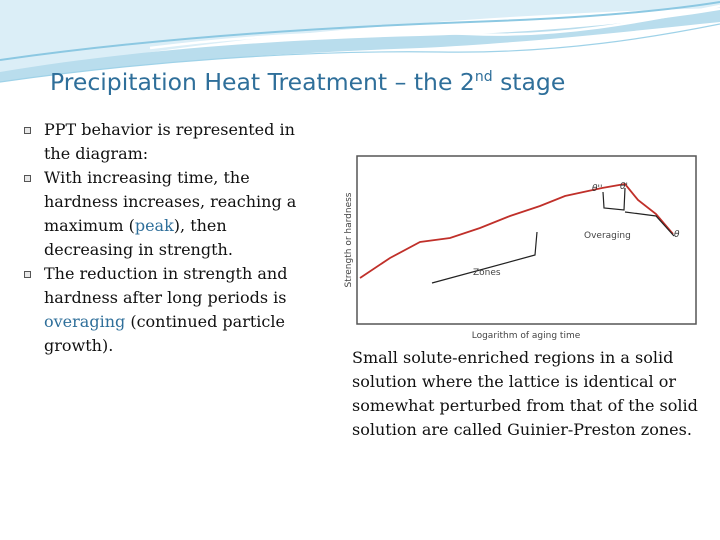  What do you see at coordinates (529, 82) in the screenshot?
I see `title-end: stage` at bounding box center [529, 82].